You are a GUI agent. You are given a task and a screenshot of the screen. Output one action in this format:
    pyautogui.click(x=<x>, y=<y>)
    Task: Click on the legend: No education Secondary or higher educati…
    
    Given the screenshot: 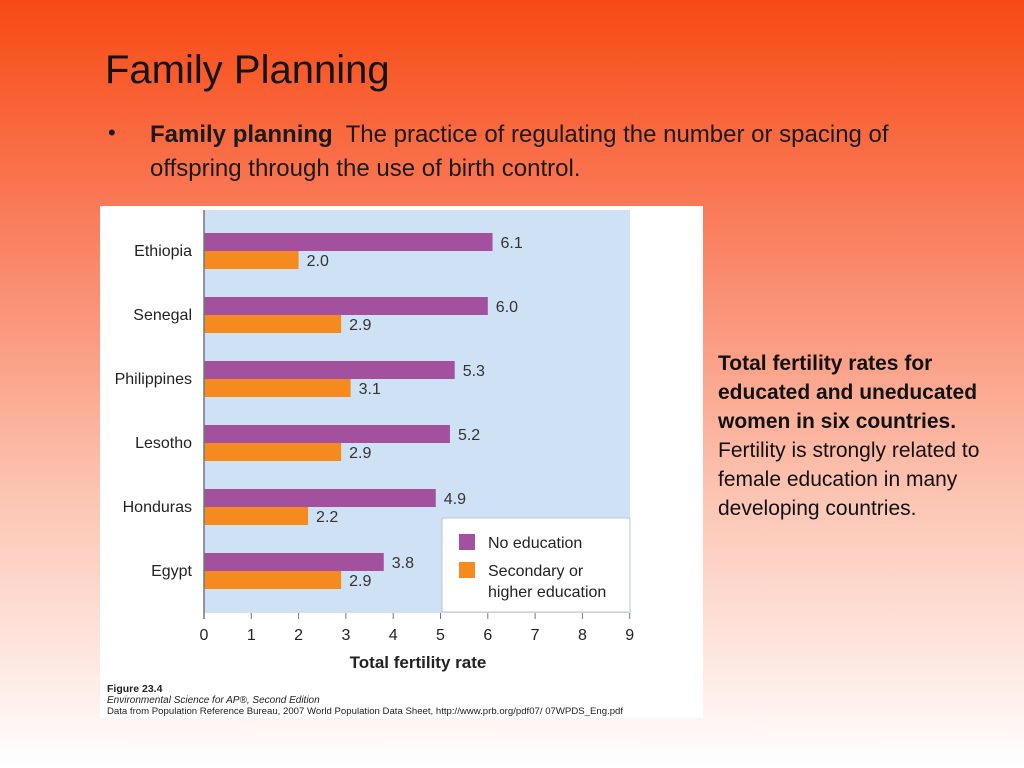 What is the action you would take?
    pyautogui.click(x=536, y=565)
    